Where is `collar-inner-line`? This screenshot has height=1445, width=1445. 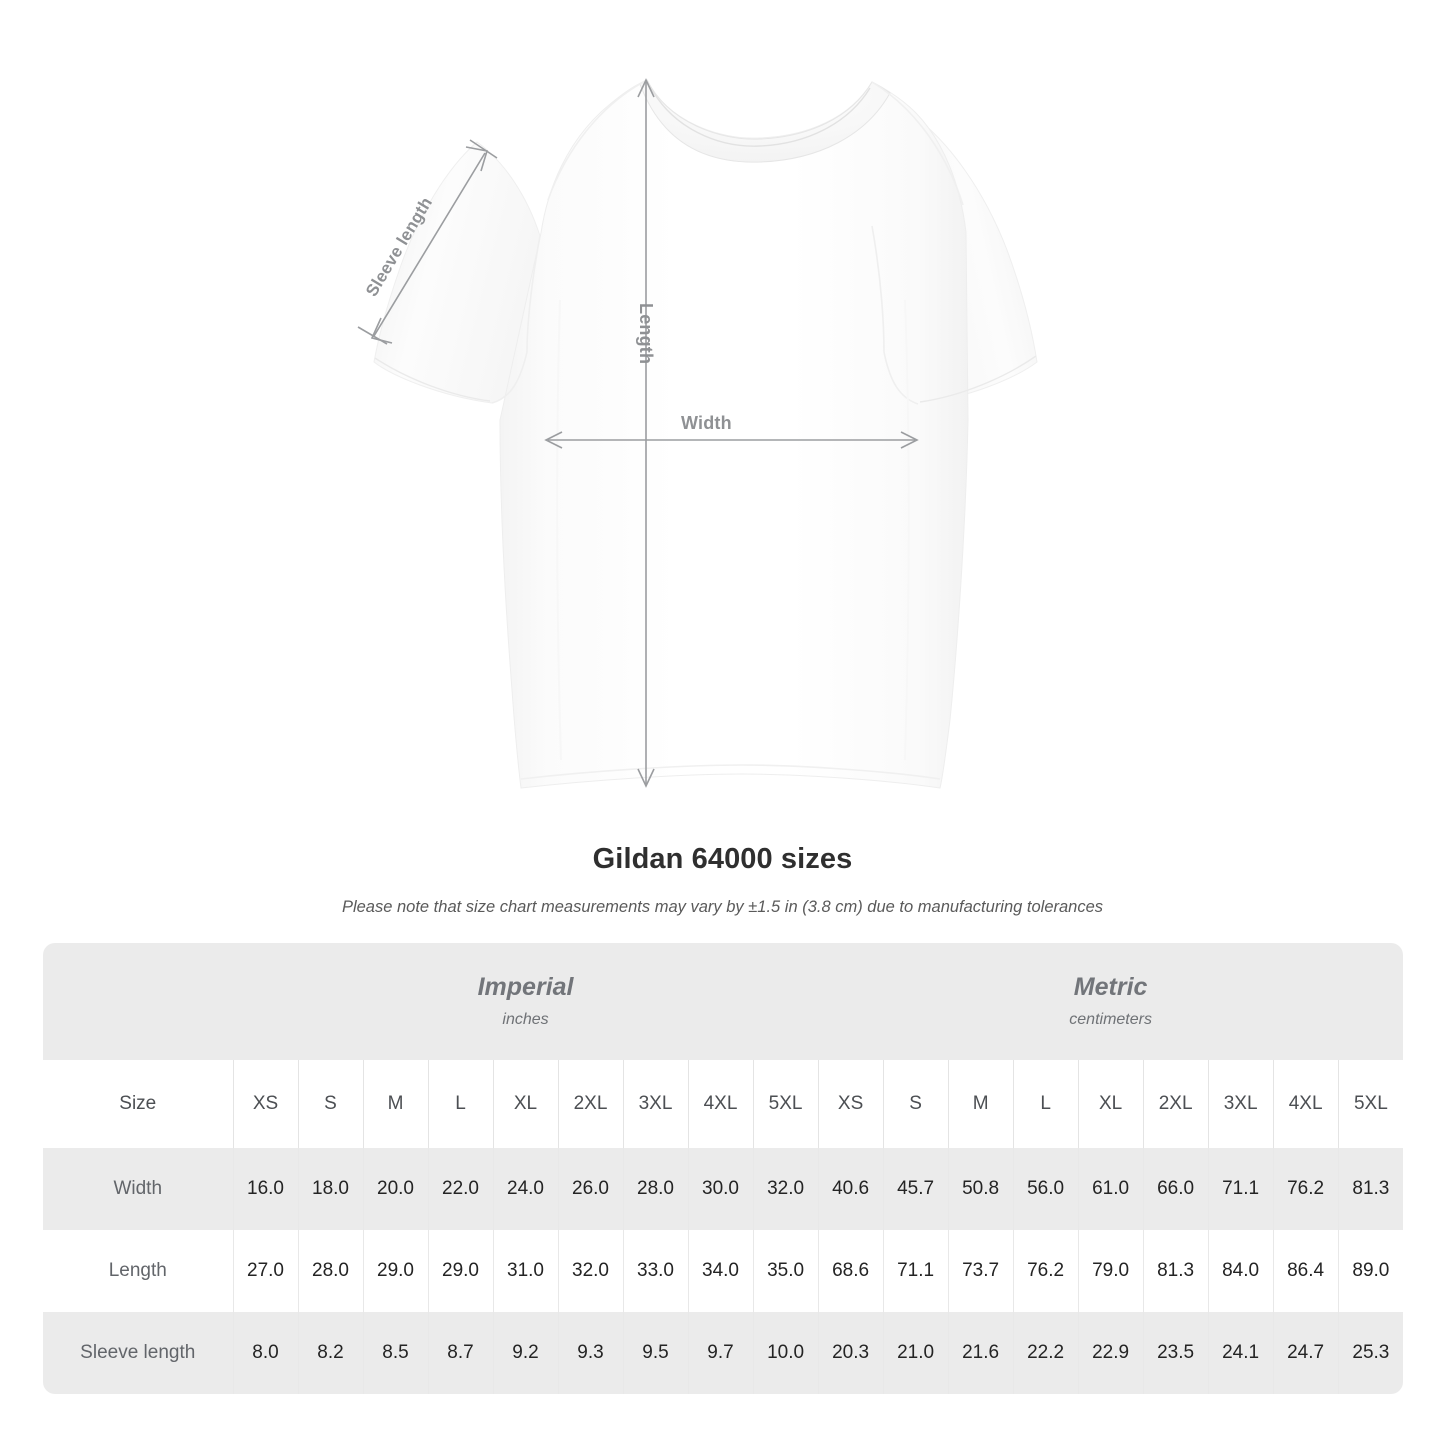 collar-inner-line is located at coordinates (760, 116).